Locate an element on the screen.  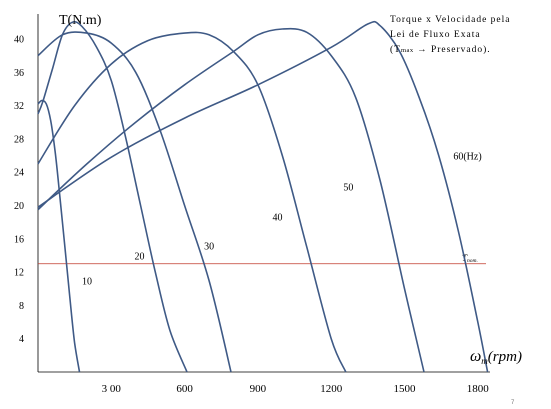
x-tick-label: 1200 is located at coordinates (331, 389).